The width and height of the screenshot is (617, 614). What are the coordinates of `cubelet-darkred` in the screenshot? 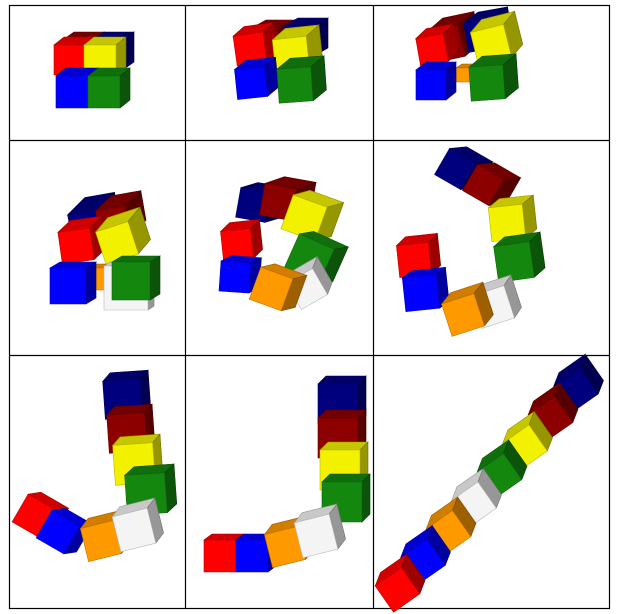 It's located at (492, 184).